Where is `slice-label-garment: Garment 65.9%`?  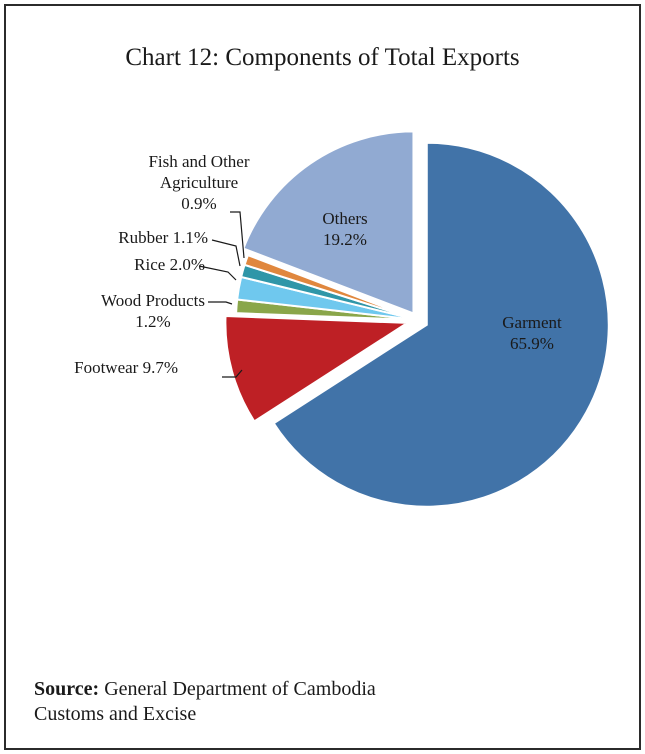
slice-label-garment: Garment 65.9% is located at coordinates (532, 333).